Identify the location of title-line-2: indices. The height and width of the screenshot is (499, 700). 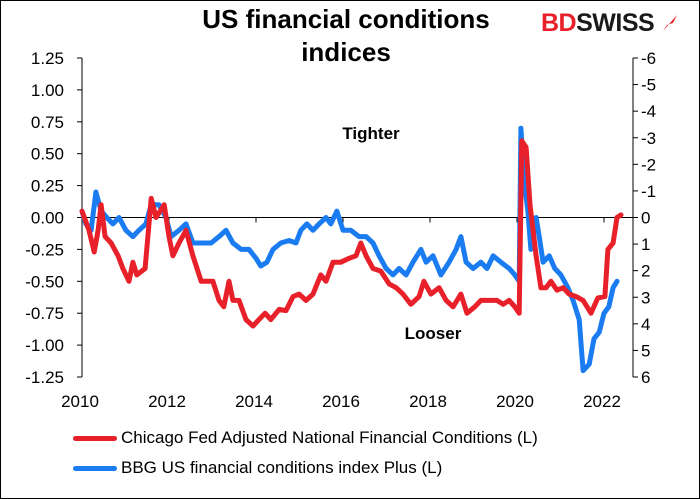
(346, 52).